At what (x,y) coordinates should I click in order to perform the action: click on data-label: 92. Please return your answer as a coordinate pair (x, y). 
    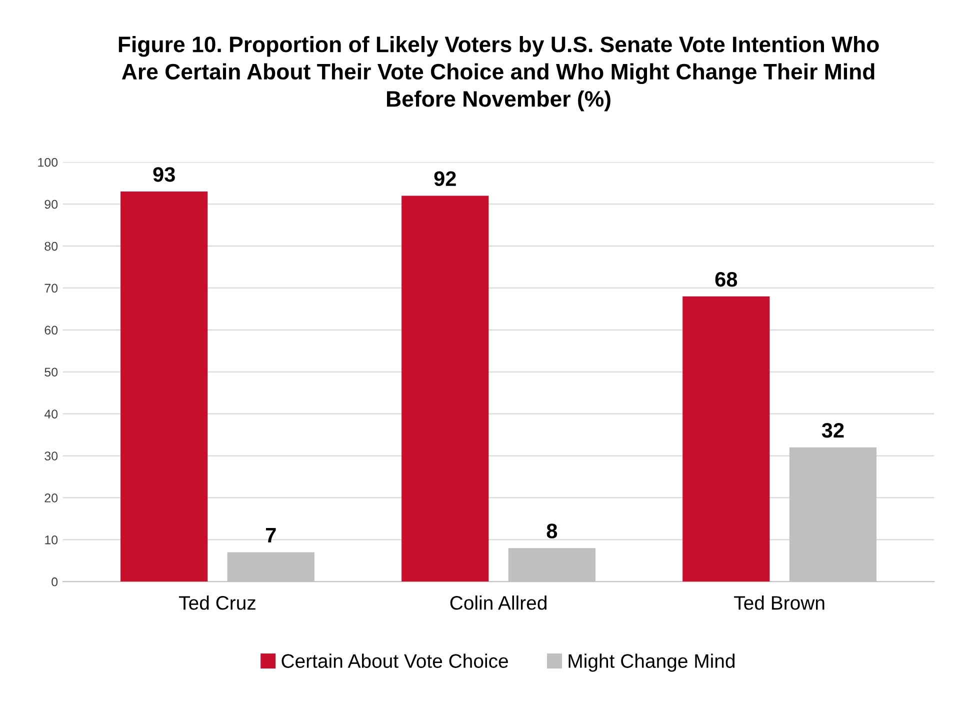
    Looking at the image, I should click on (445, 178).